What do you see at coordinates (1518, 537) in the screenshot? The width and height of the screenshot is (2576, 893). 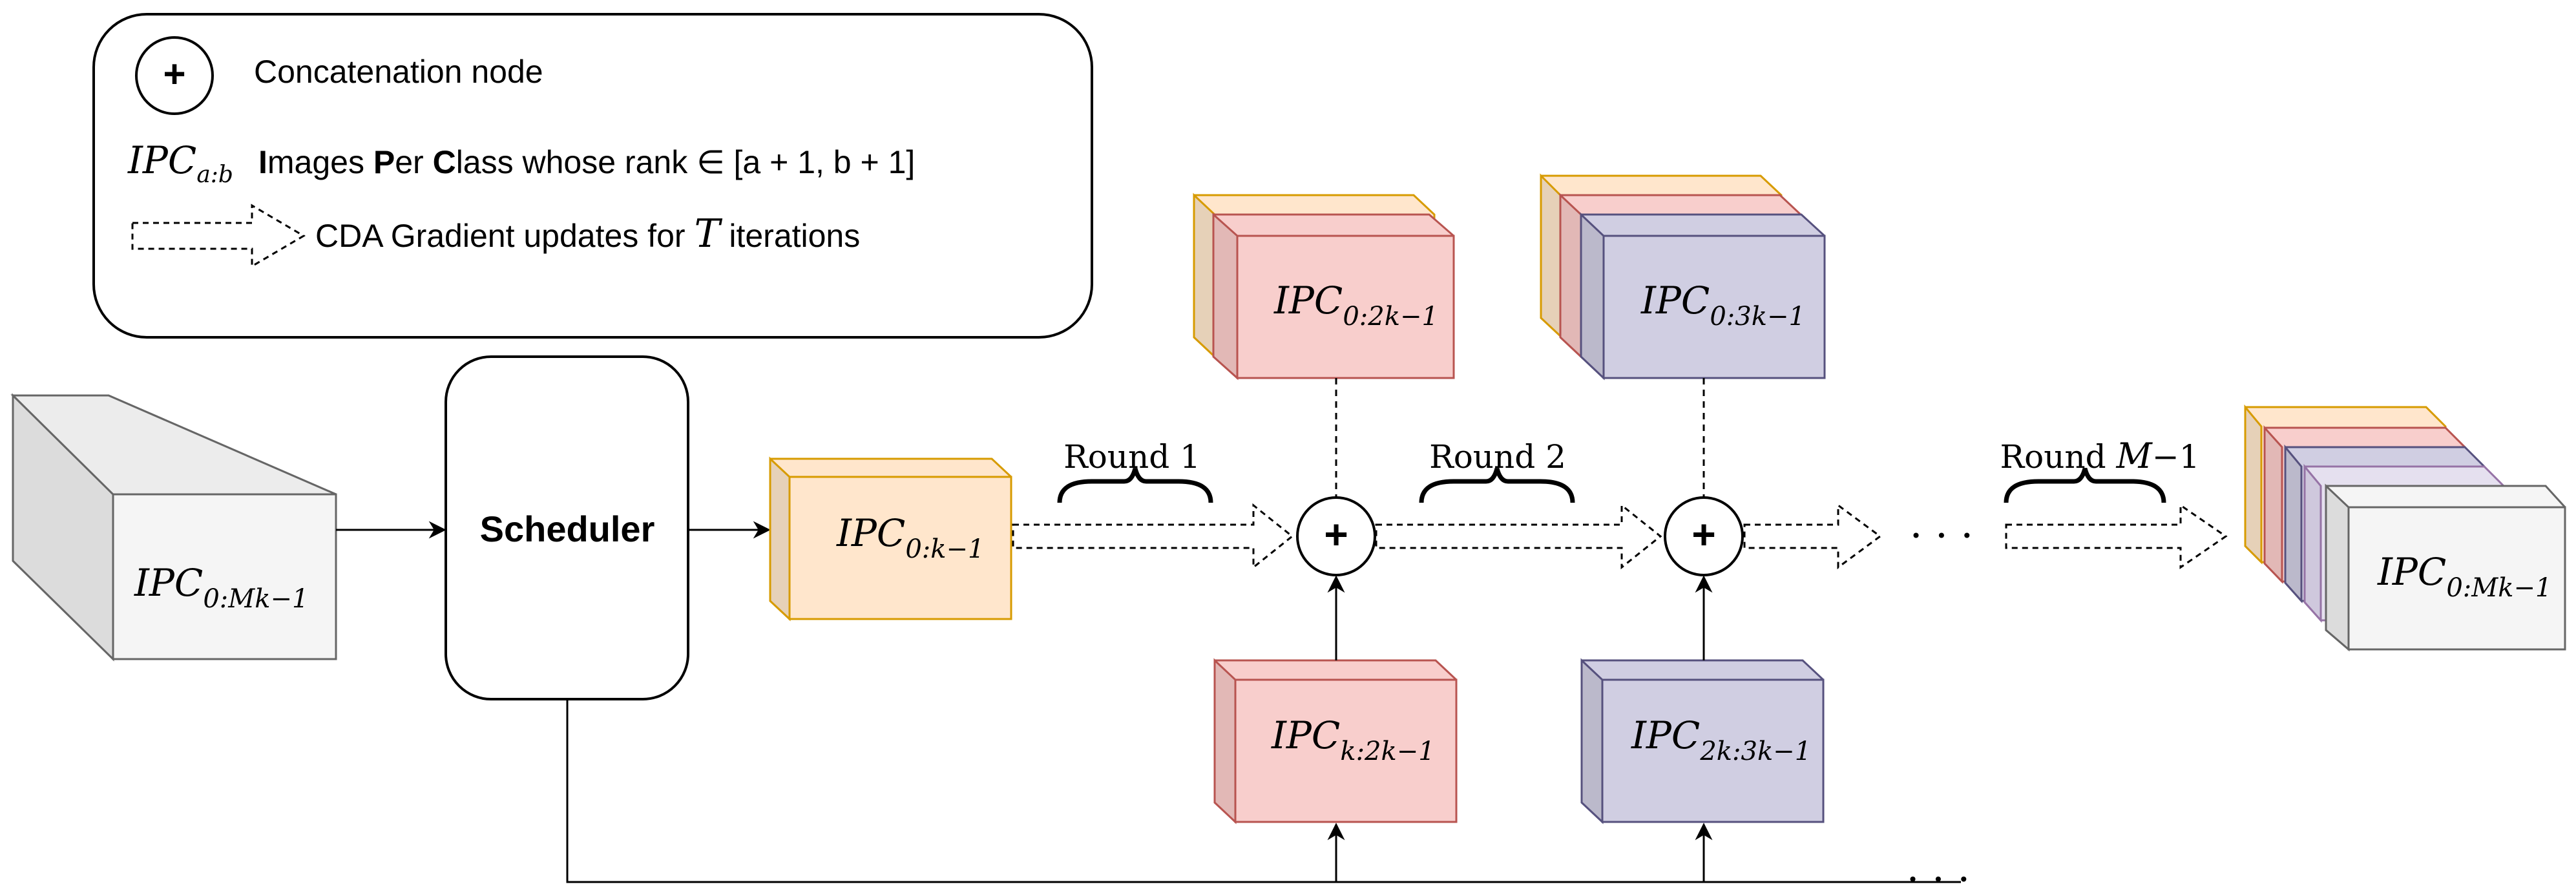 I see `round-2-arrow` at bounding box center [1518, 537].